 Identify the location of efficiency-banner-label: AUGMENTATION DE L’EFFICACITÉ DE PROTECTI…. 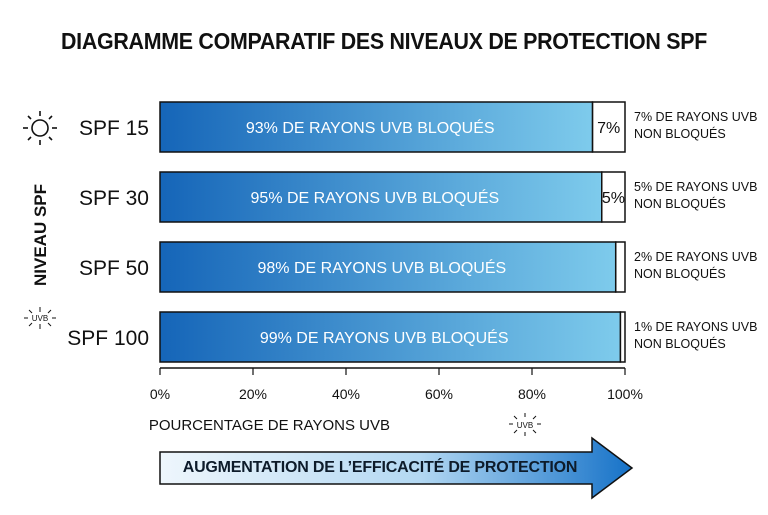
(380, 467).